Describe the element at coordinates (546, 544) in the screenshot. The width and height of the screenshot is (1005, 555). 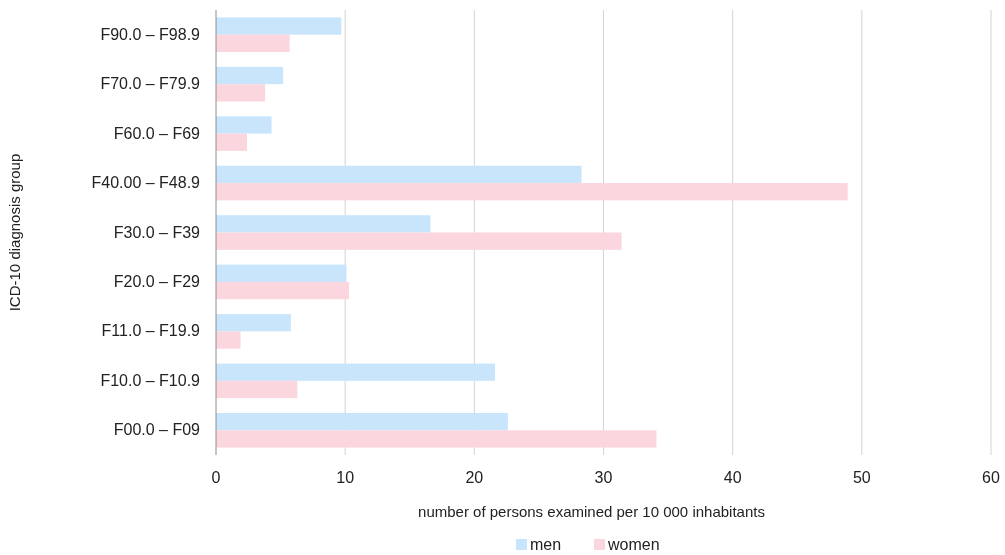
I see `legend-label: men` at that location.